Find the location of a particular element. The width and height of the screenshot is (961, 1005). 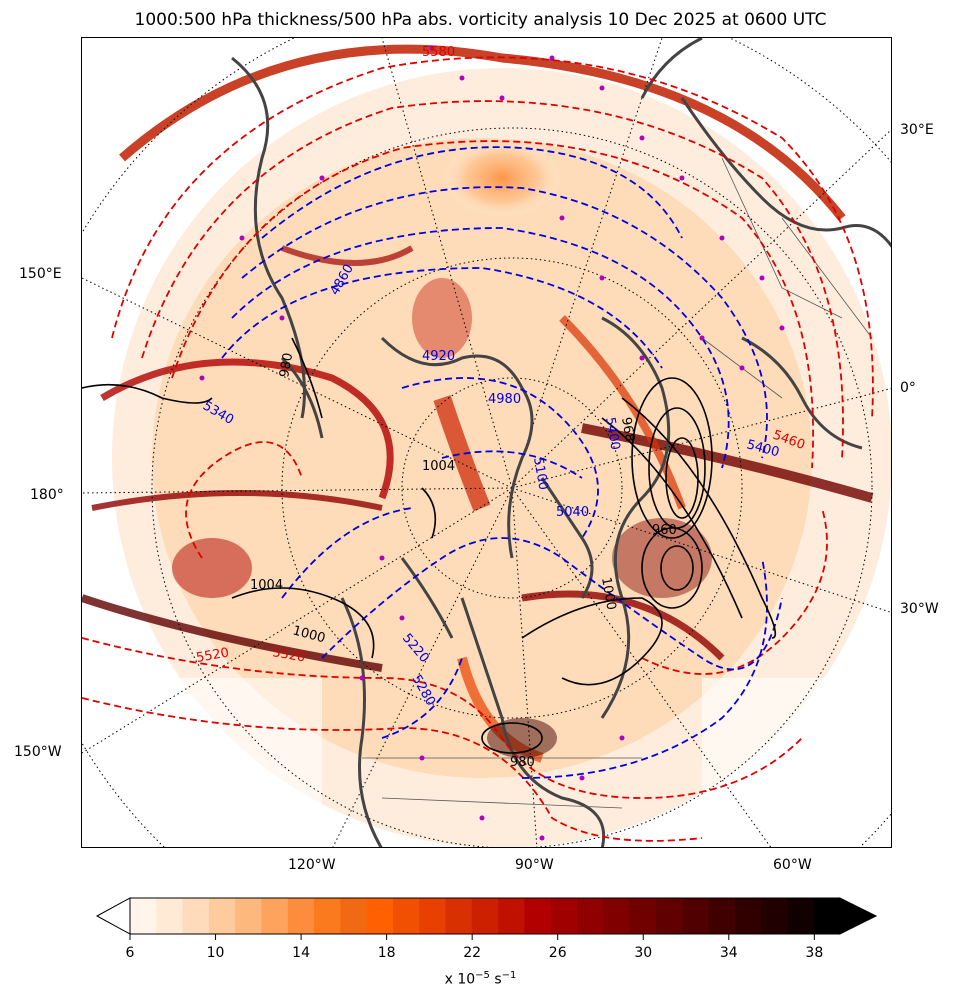

colorbar-units: x 10−5 s−1 is located at coordinates (480, 979).